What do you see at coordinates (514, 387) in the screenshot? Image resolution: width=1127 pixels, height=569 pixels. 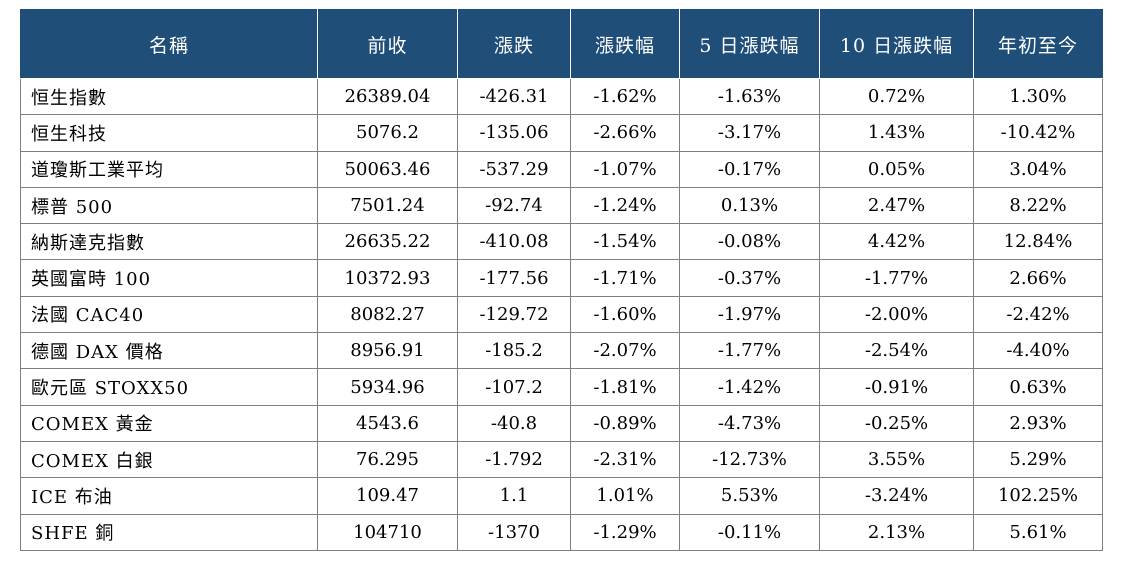 I see `cell-change: -107.2` at bounding box center [514, 387].